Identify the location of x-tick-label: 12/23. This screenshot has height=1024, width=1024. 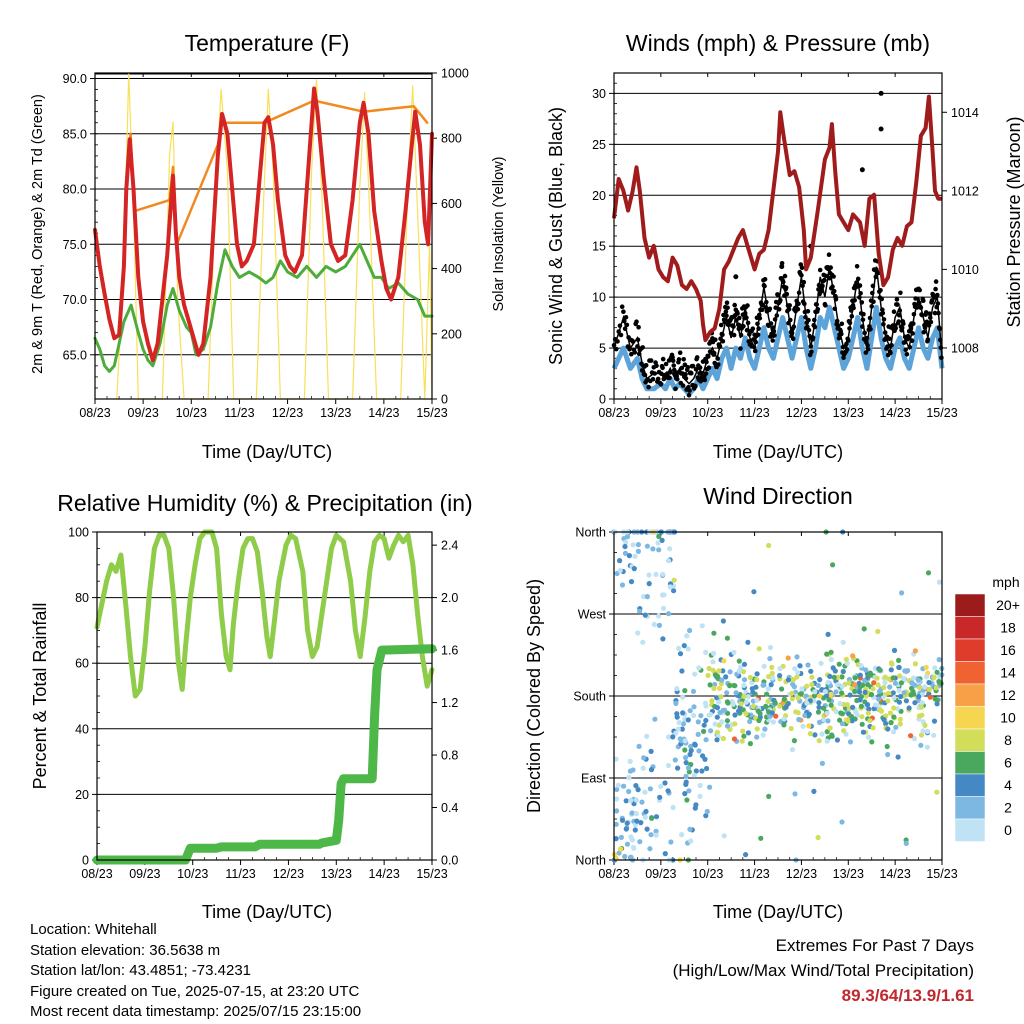
(287, 413).